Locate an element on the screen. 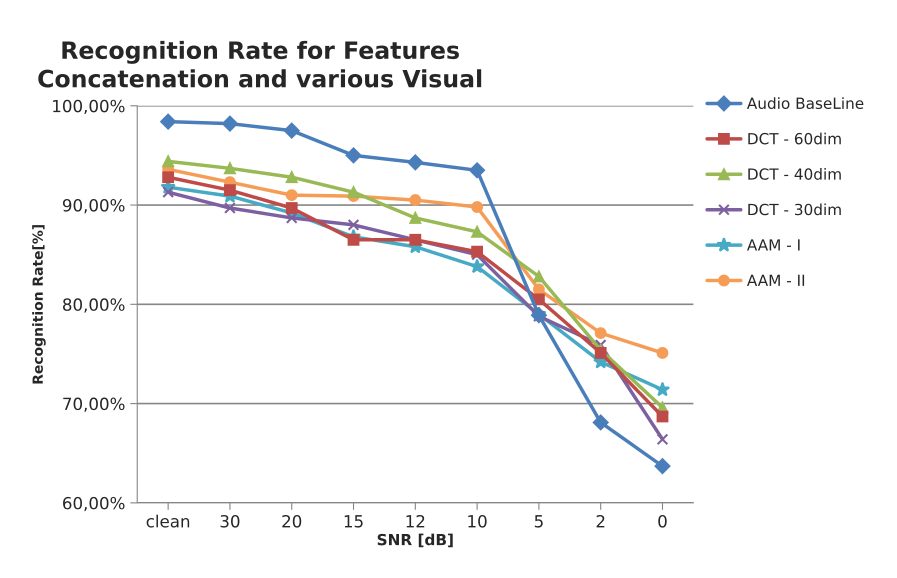  legend-label: AAM - I is located at coordinates (773, 244).